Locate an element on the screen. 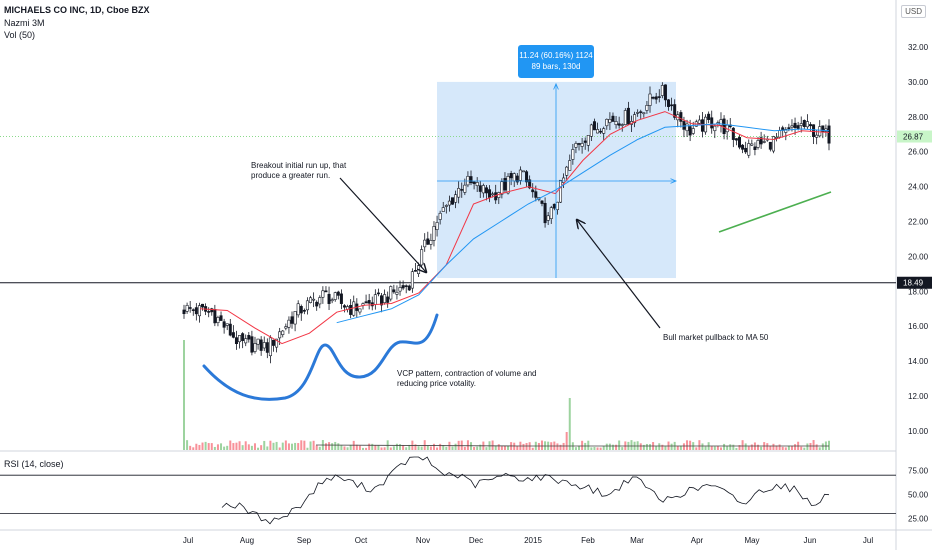  measure-change: 11.24 (60.16%) 1124 is located at coordinates (556, 55).